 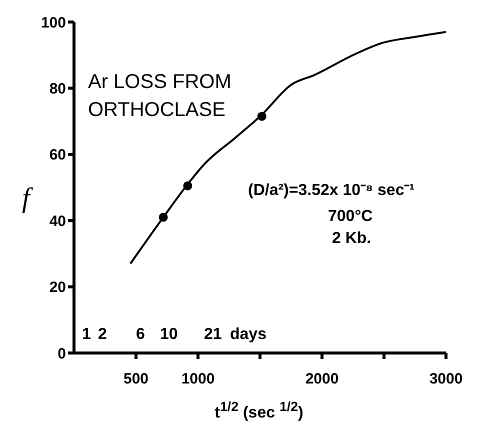 What do you see at coordinates (160, 96) in the screenshot?
I see `text: Ar LOSS FROM ORTHOCLASE` at bounding box center [160, 96].